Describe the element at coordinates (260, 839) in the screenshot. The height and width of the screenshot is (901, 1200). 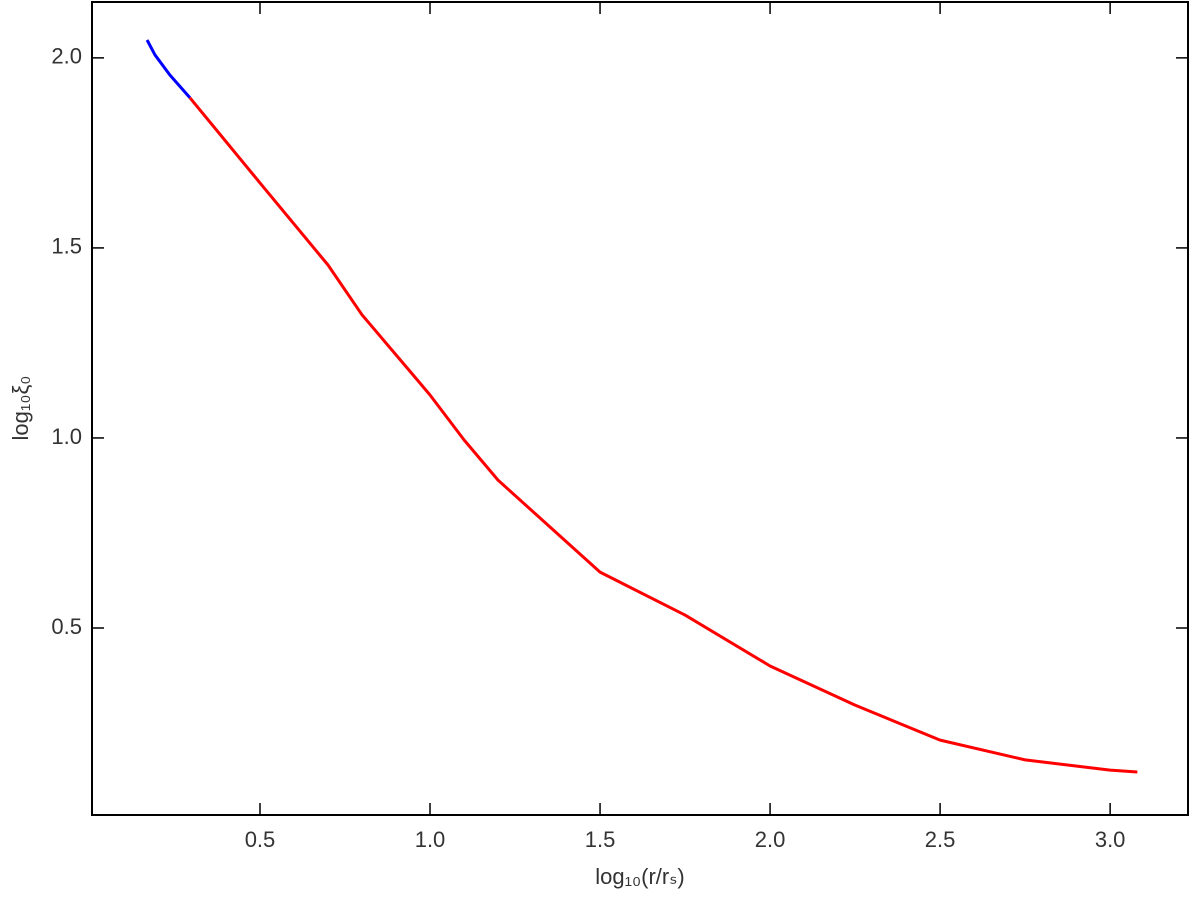
I see `x-tick-label: 0.5` at that location.